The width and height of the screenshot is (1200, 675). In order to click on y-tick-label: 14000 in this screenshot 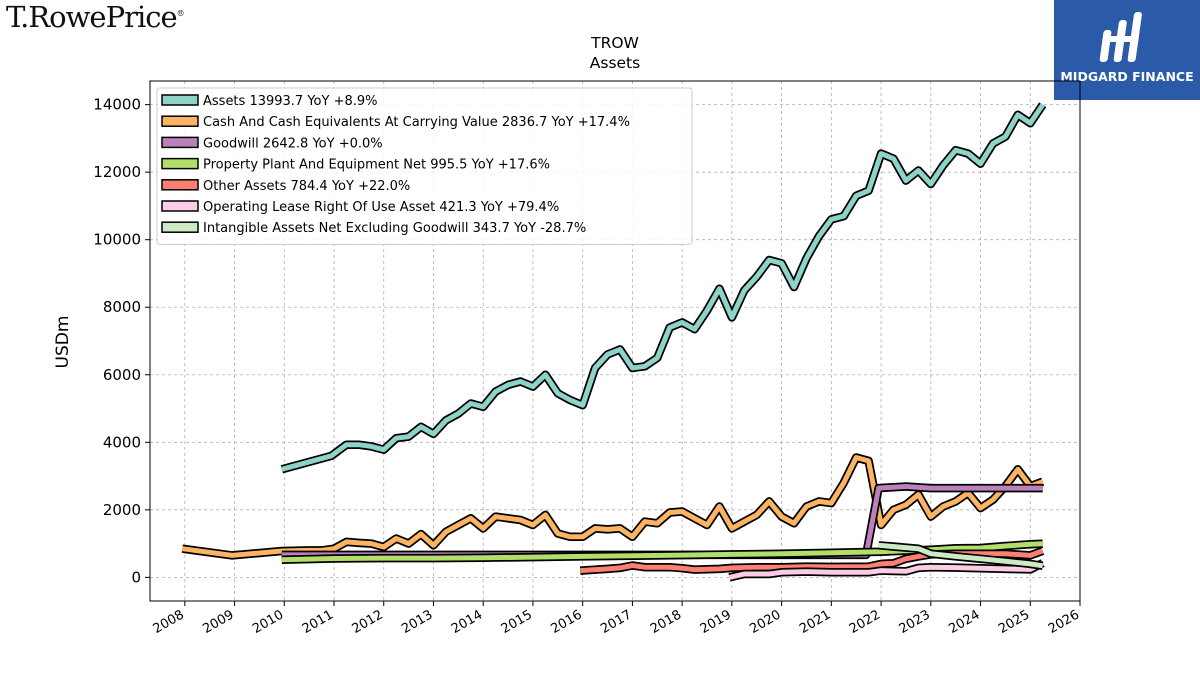, I will do `click(117, 105)`.